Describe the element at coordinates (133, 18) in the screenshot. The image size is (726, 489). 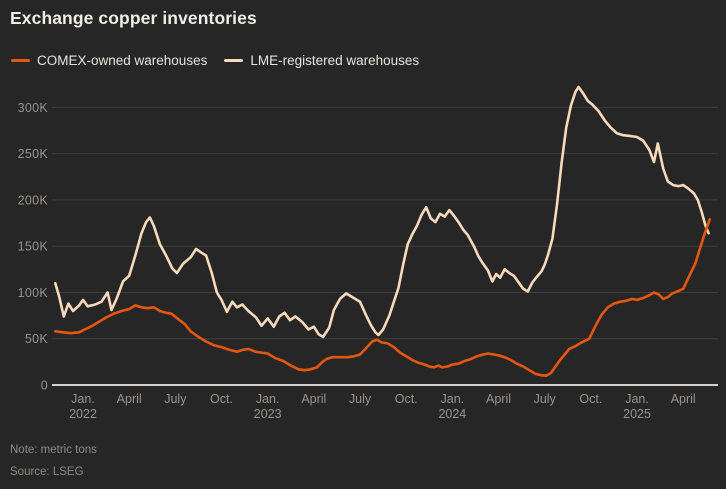
I see `page-title: Exchange copper inventories` at that location.